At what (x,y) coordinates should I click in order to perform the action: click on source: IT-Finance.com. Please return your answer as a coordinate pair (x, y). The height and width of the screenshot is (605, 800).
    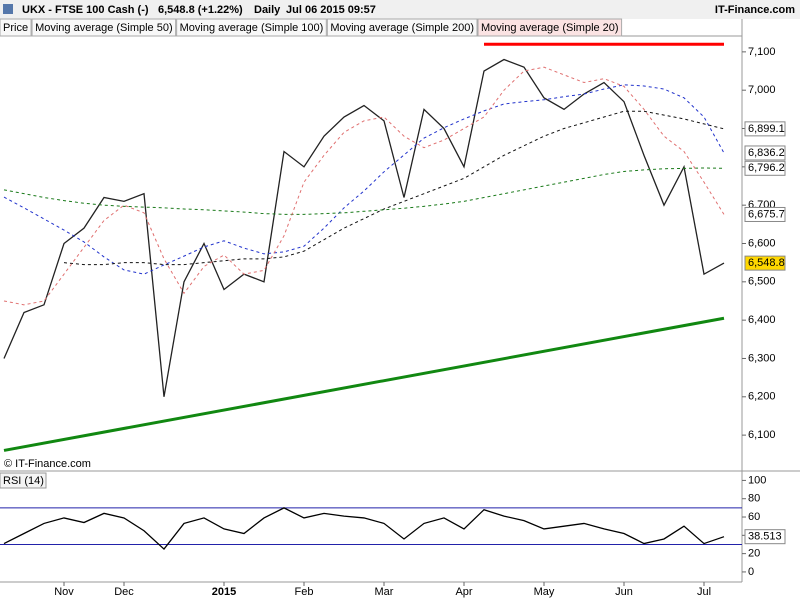
    Looking at the image, I should click on (755, 10).